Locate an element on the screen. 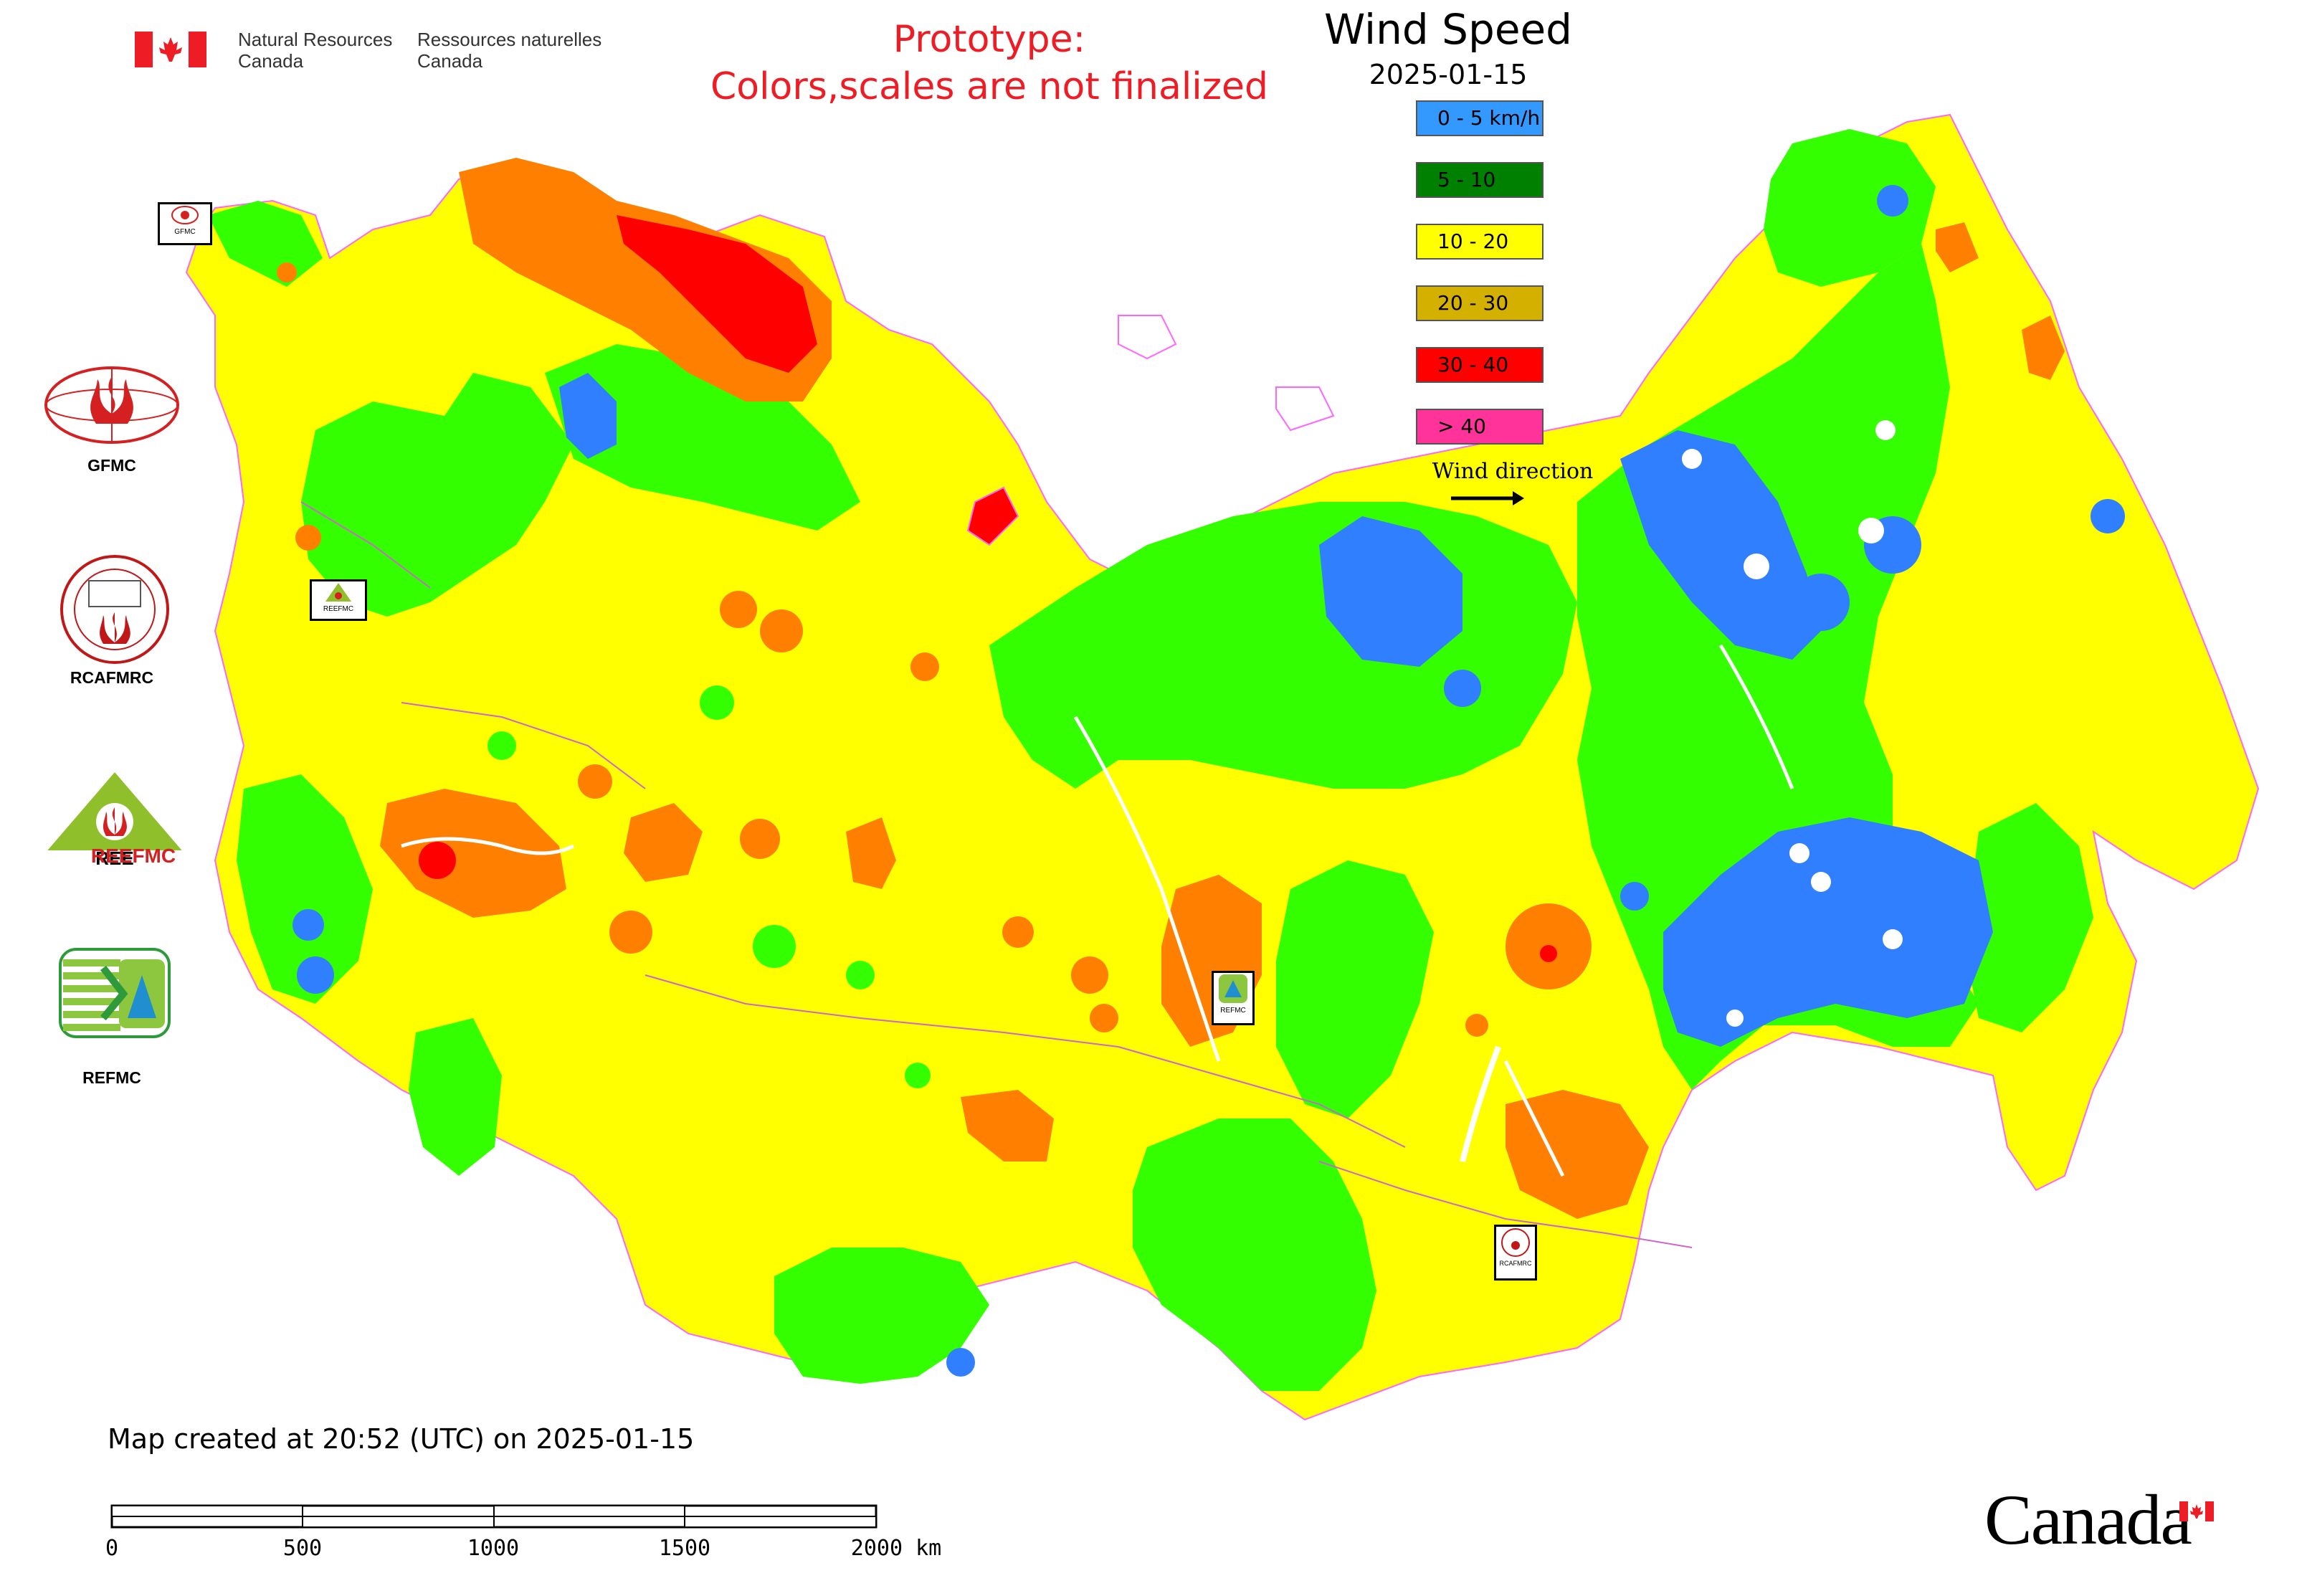 The image size is (2302, 1596). region-orange-urals is located at coordinates (663, 842).